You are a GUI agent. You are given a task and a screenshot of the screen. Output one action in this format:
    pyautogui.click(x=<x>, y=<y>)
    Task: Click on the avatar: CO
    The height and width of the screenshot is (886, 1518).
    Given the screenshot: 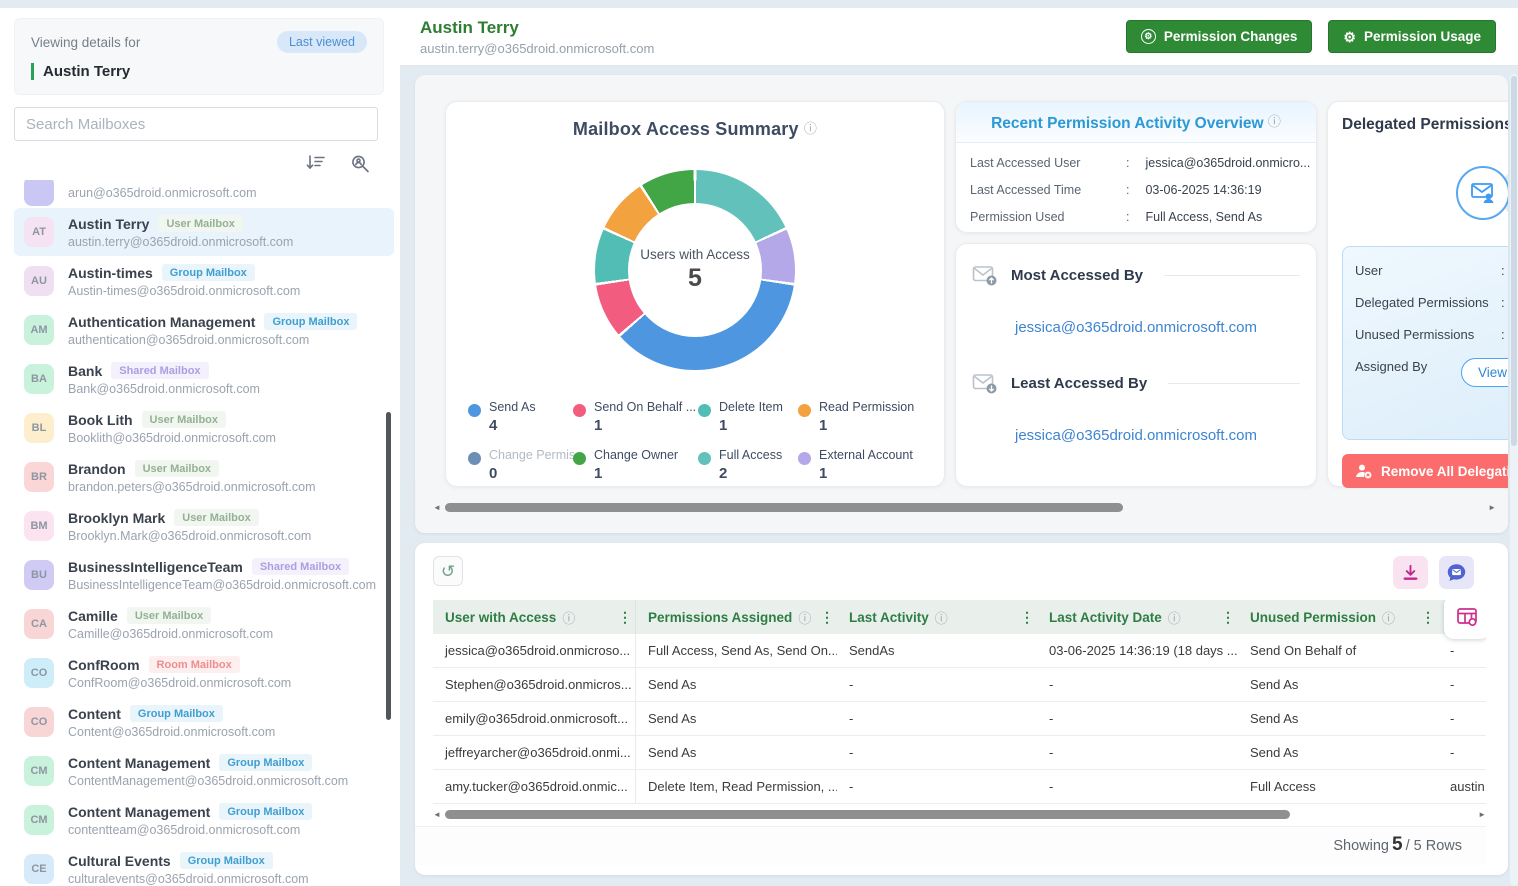 What is the action you would take?
    pyautogui.click(x=39, y=673)
    